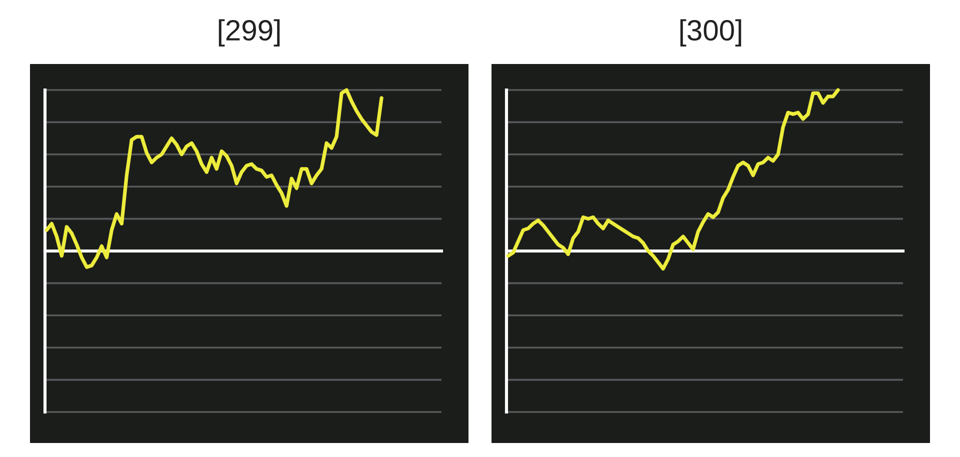 Image resolution: width=960 pixels, height=457 pixels. I want to click on chart-title: [299], so click(249, 32).